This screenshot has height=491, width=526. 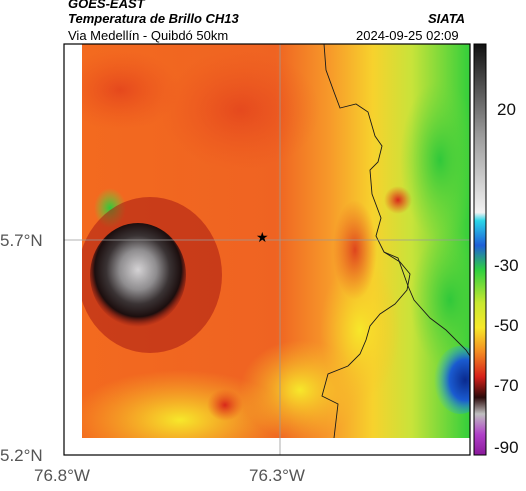 I want to click on satellite-title: GOES-EAST, so click(x=106, y=5).